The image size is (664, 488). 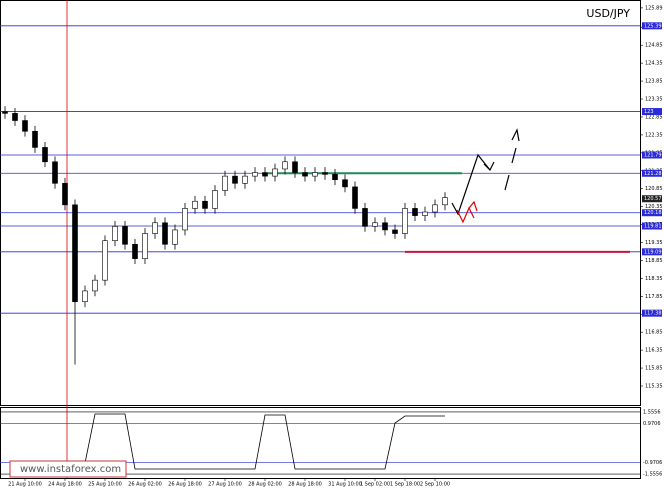 I want to click on y-tick-label: 122.35, so click(x=654, y=135).